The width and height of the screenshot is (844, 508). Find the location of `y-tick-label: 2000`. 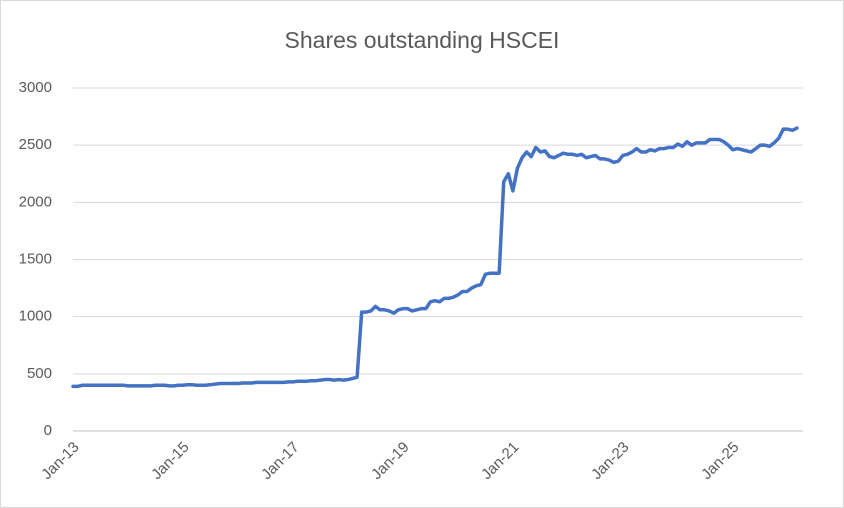

y-tick-label: 2000 is located at coordinates (35, 201).